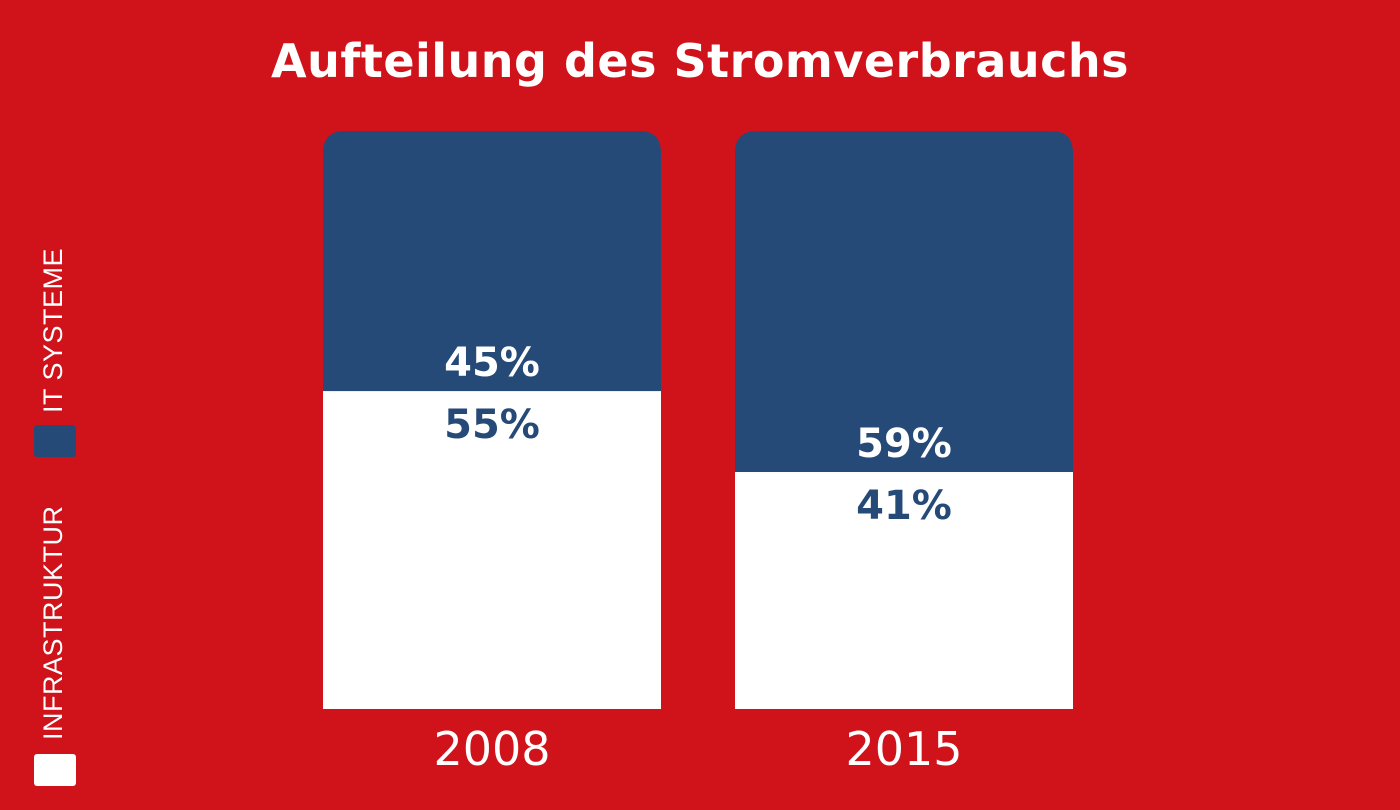 The height and width of the screenshot is (810, 1400). What do you see at coordinates (904, 444) in the screenshot?
I see `data-label-it-systeme-2015: 59%` at bounding box center [904, 444].